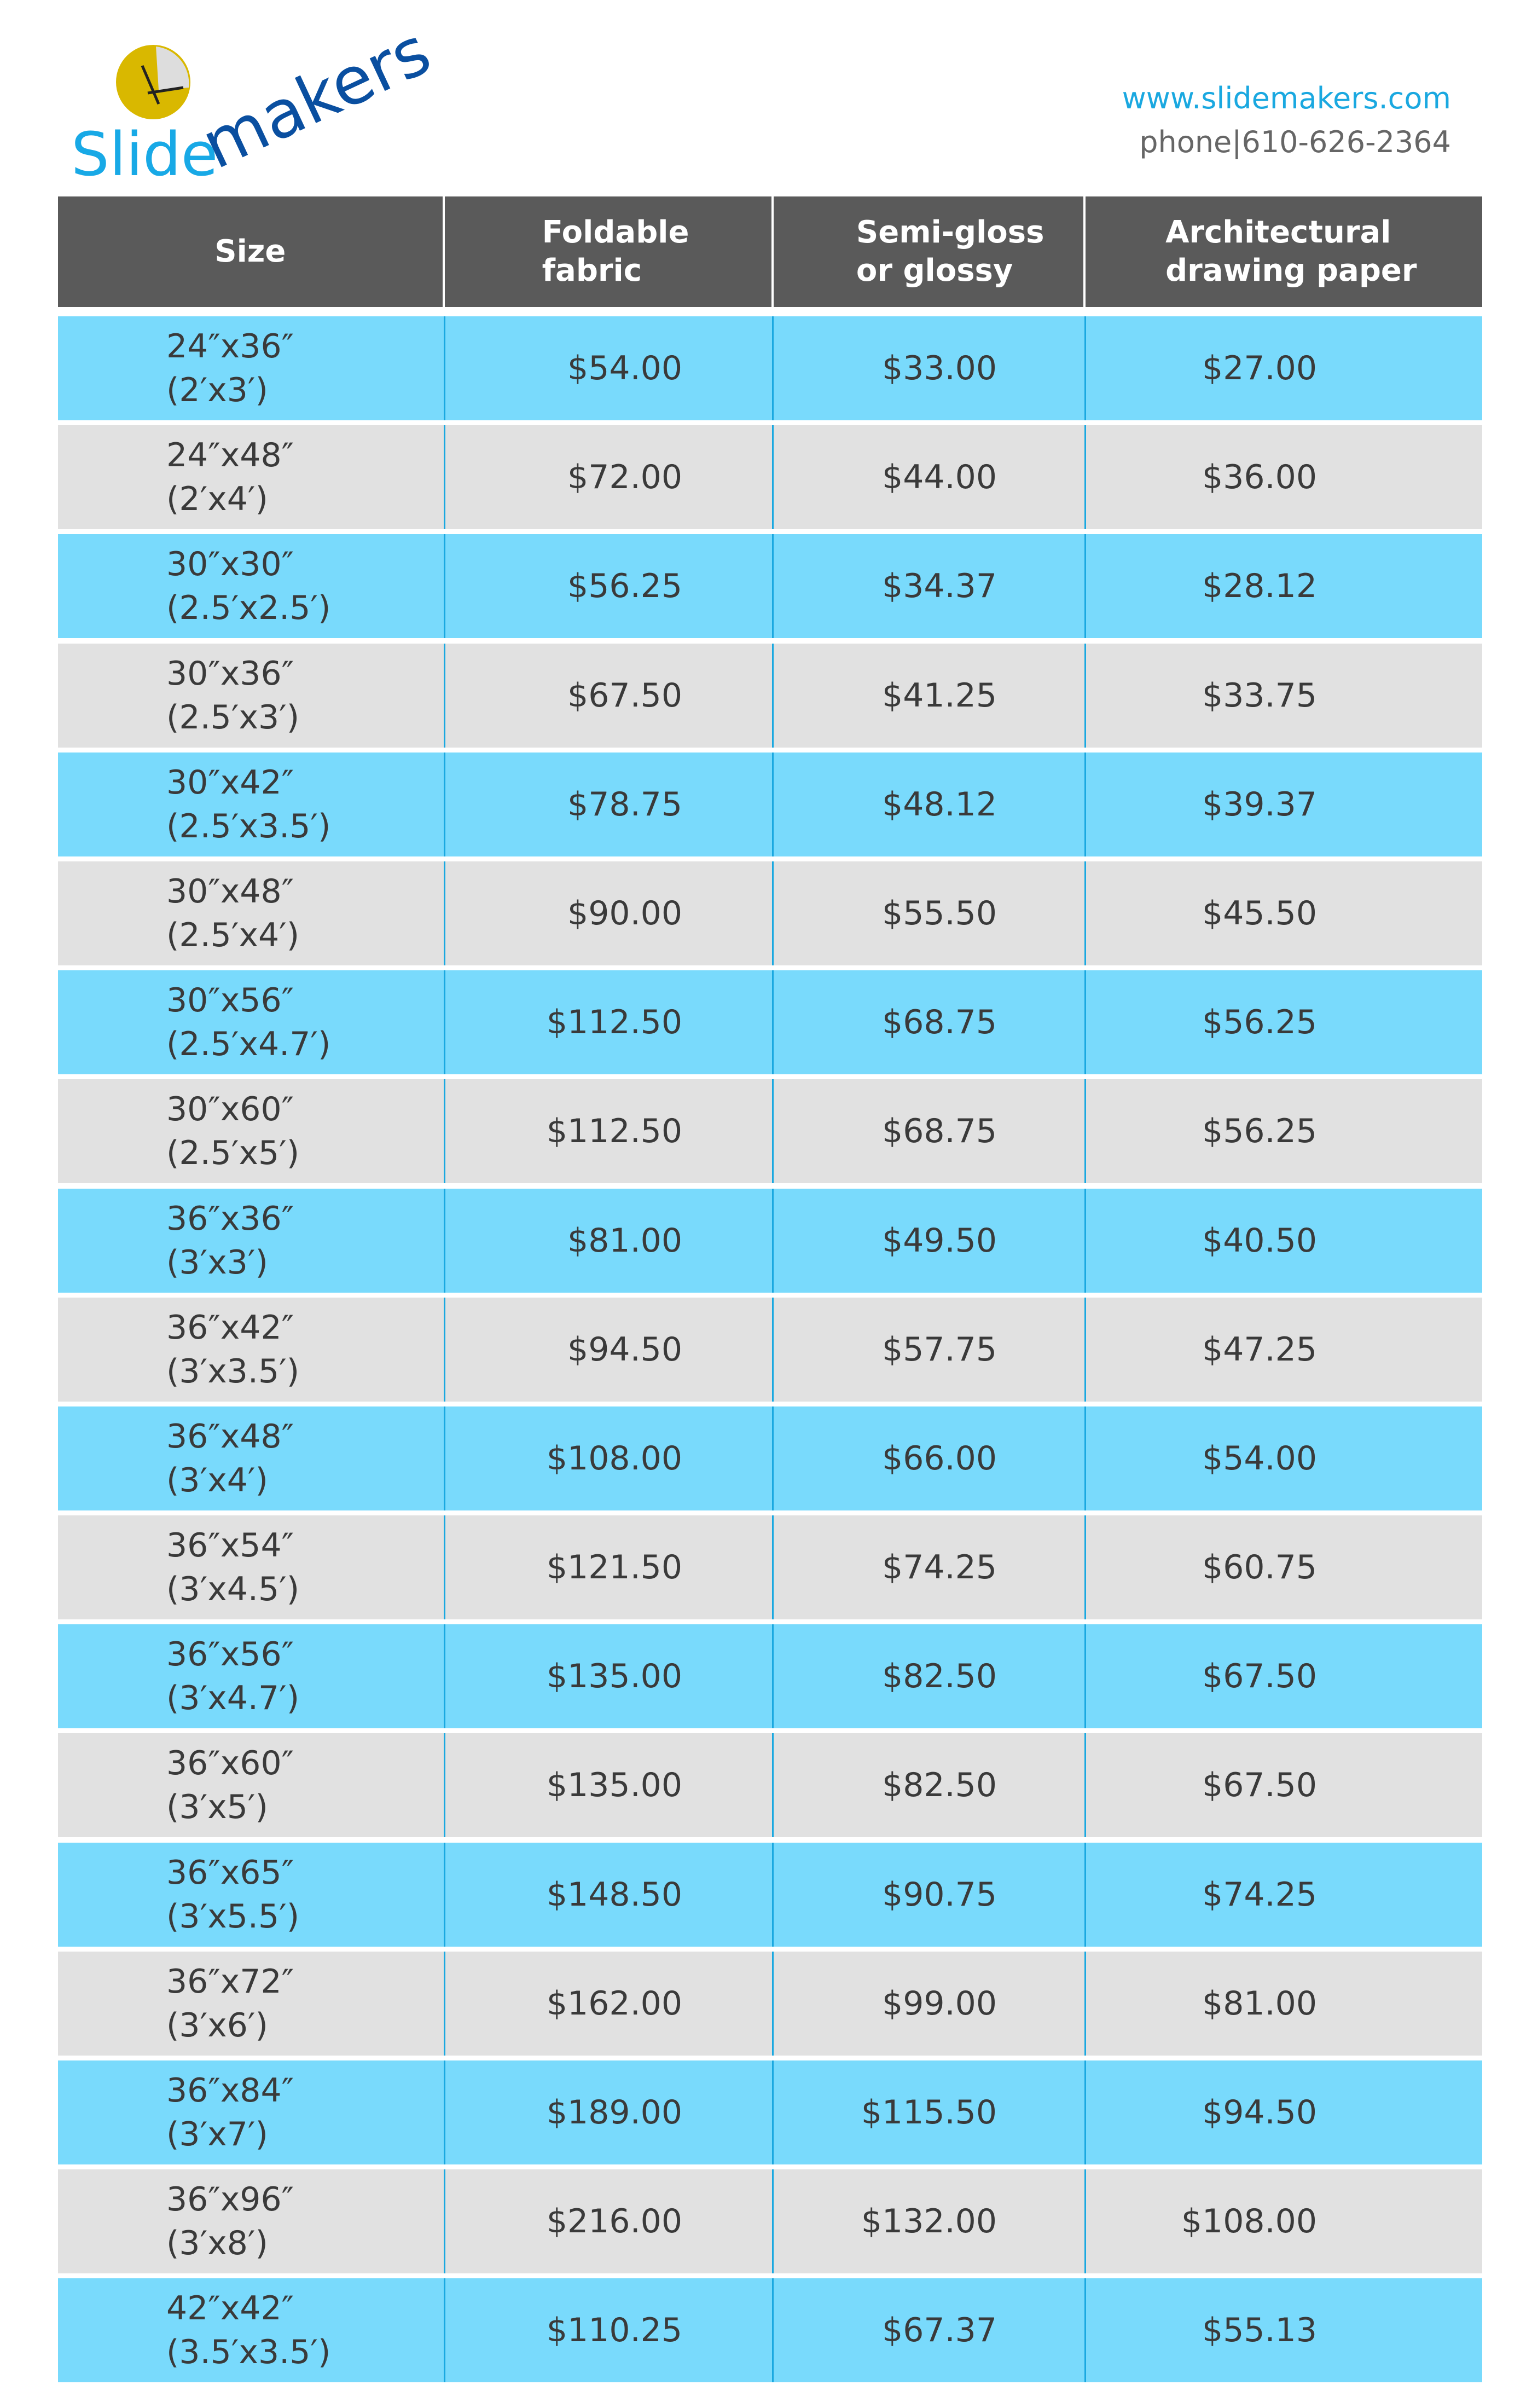 This screenshot has width=1532, height=2408. Describe the element at coordinates (251, 804) in the screenshot. I see `size-cell: 30″x42″ (2.5′x3.5′)` at that location.